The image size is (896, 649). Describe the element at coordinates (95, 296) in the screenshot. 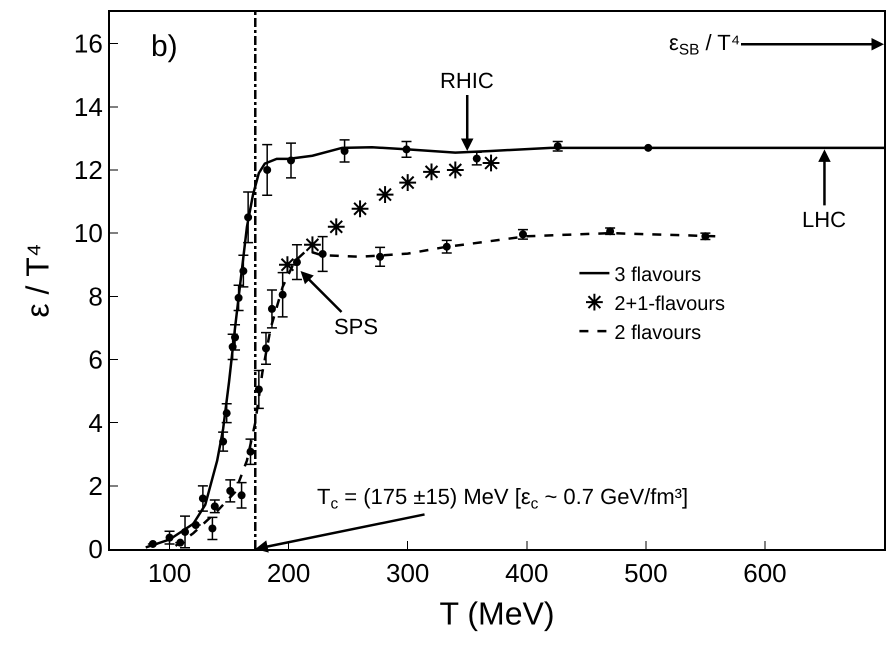

I see `y-tick-label: 8` at that location.